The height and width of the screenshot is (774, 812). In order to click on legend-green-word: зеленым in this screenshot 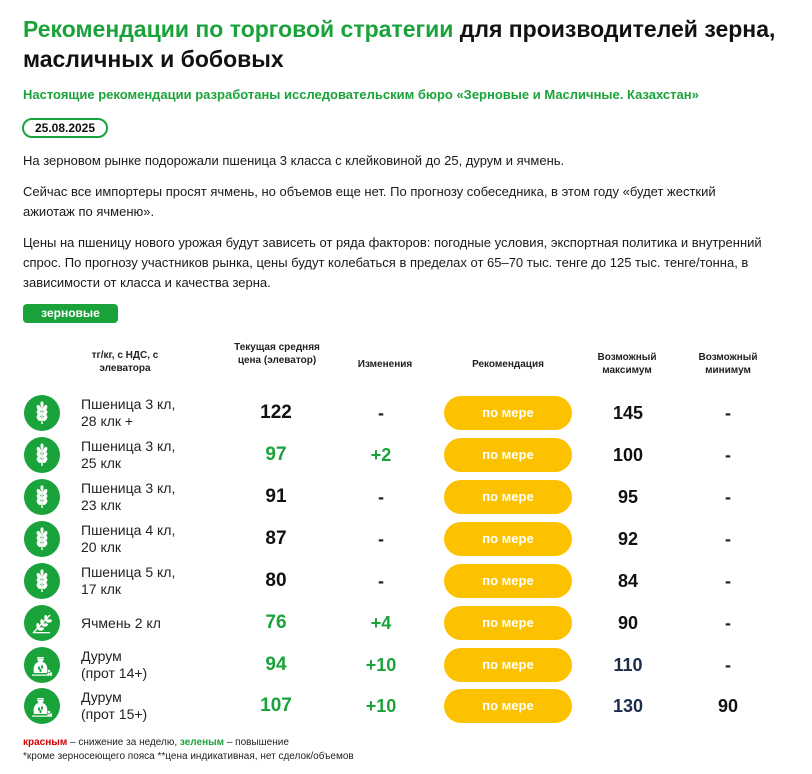, I will do `click(202, 742)`.